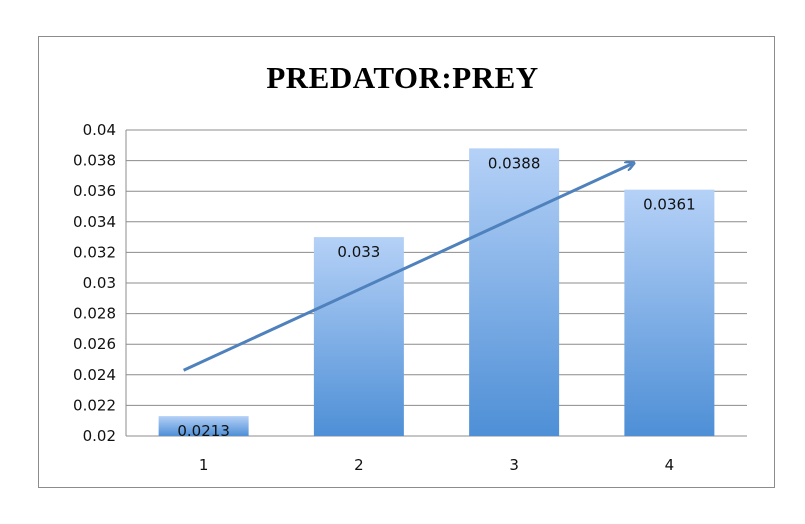  Describe the element at coordinates (359, 465) in the screenshot. I see `x-tick-label: 2` at that location.